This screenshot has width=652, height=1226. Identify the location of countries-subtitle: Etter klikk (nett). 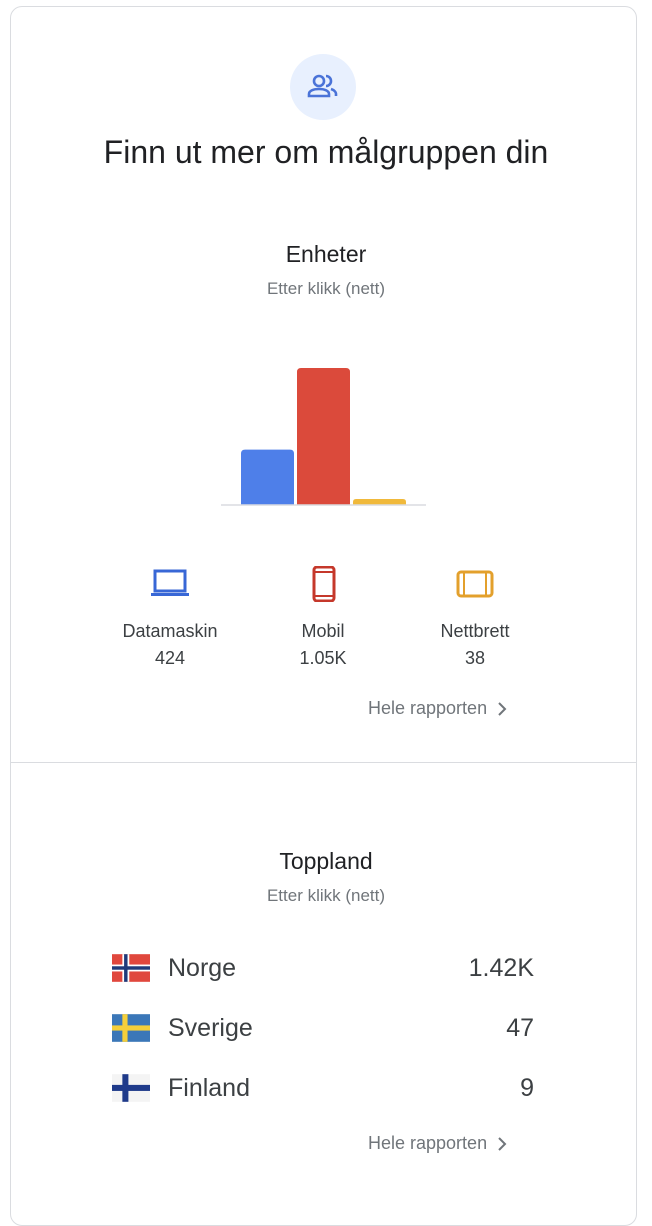
(326, 895).